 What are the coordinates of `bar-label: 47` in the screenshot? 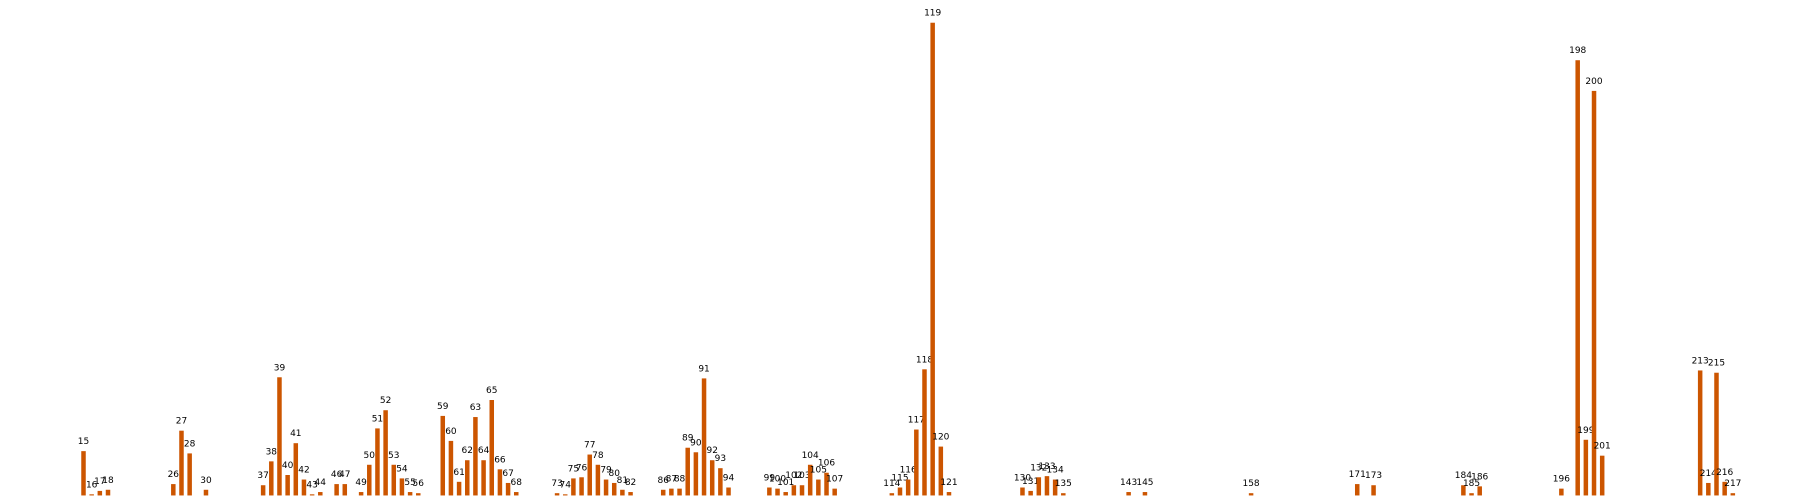 It's located at (344, 475).